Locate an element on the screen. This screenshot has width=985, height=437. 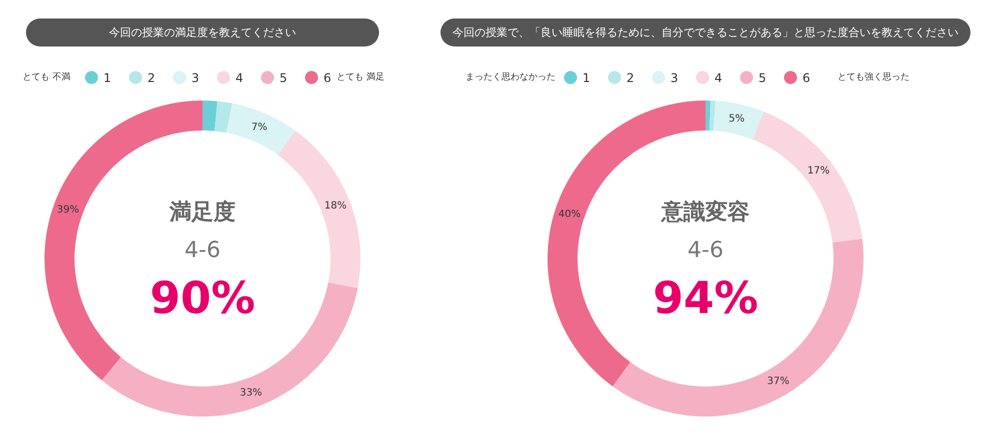
data-label: 33% is located at coordinates (251, 393).